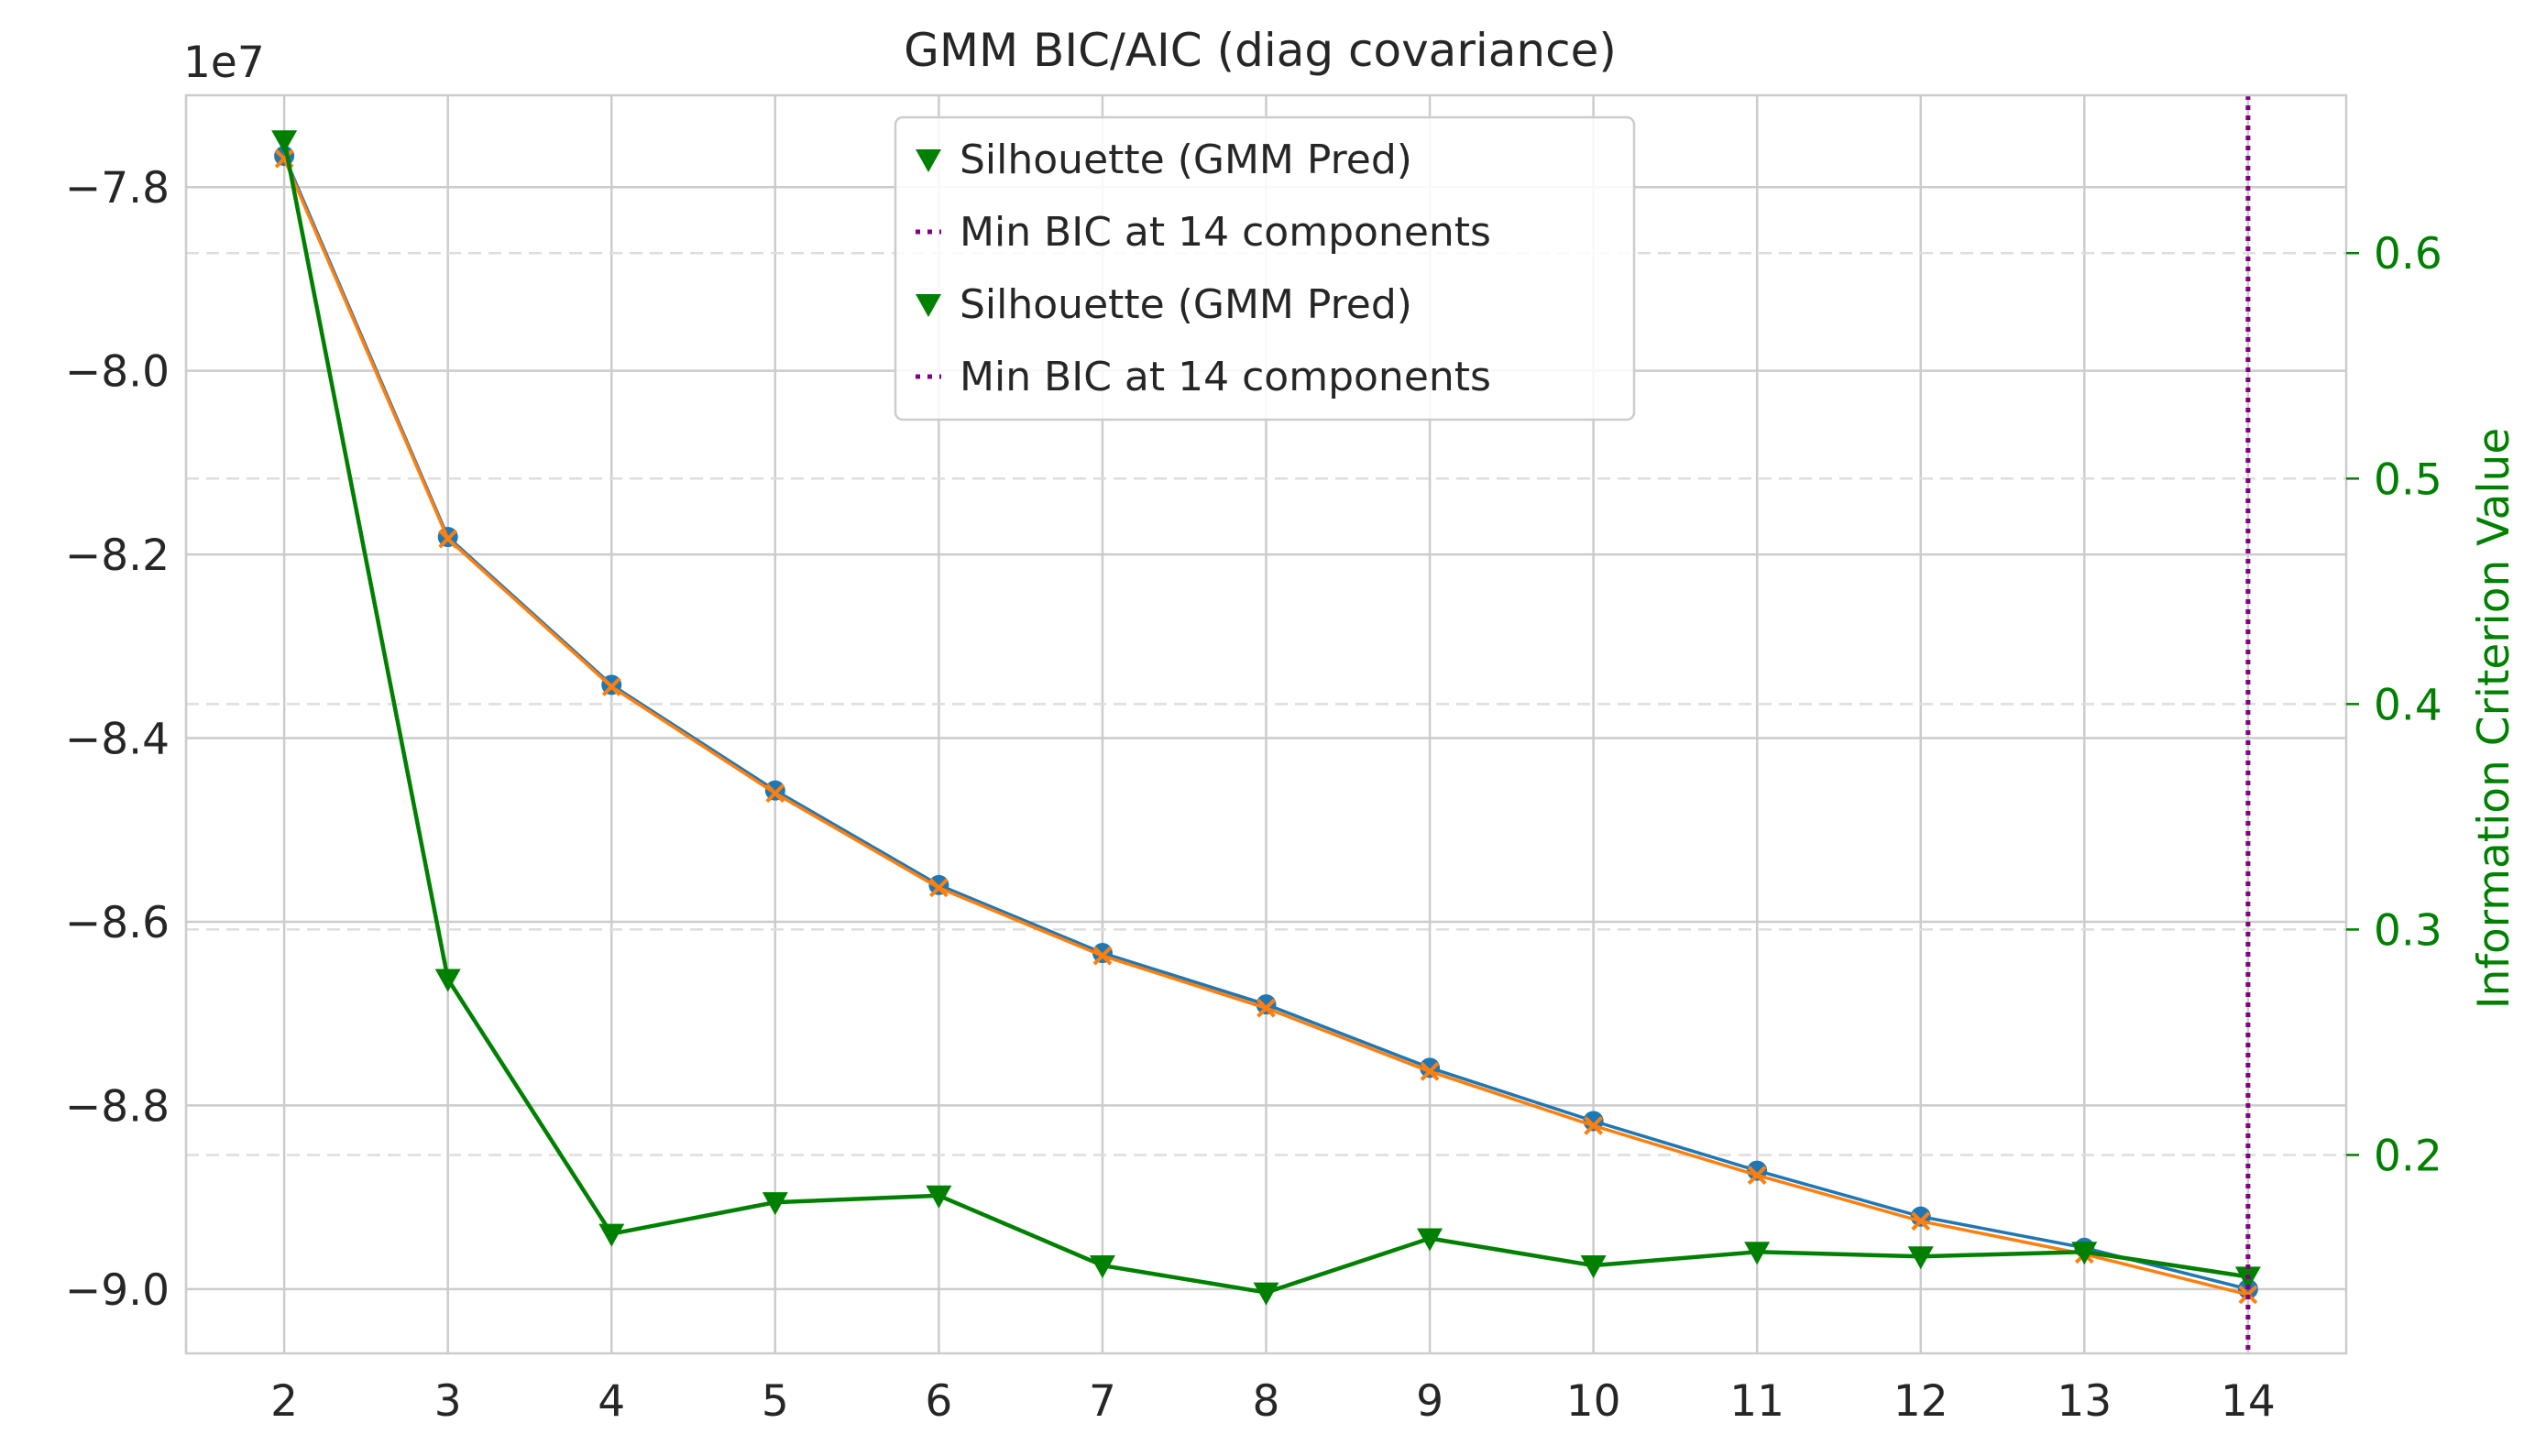 The height and width of the screenshot is (1456, 2535). I want to click on y-tick-label: −8.2, so click(117, 556).